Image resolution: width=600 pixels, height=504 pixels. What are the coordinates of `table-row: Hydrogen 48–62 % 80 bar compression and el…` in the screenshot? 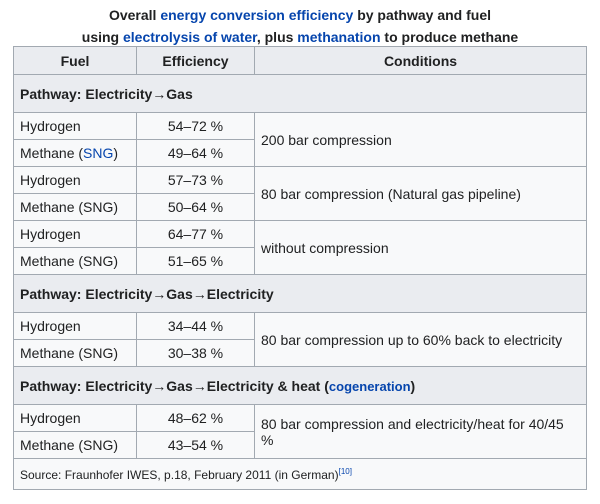 It's located at (300, 431).